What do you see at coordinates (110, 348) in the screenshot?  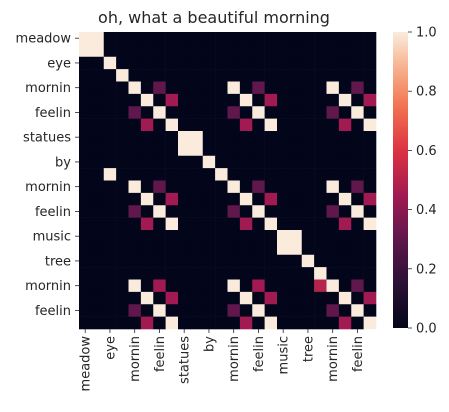 I see `x-tick-label: eye` at bounding box center [110, 348].